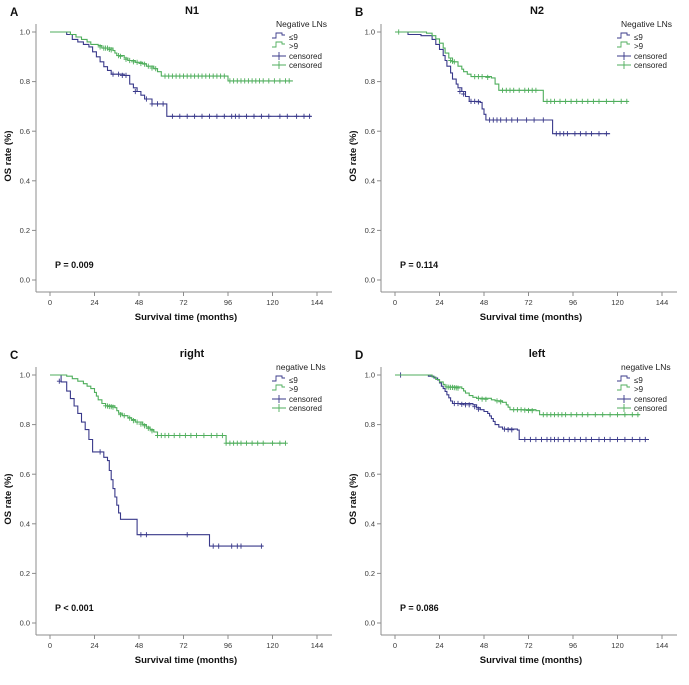  What do you see at coordinates (14, 356) in the screenshot?
I see `panel-letter: C` at bounding box center [14, 356].